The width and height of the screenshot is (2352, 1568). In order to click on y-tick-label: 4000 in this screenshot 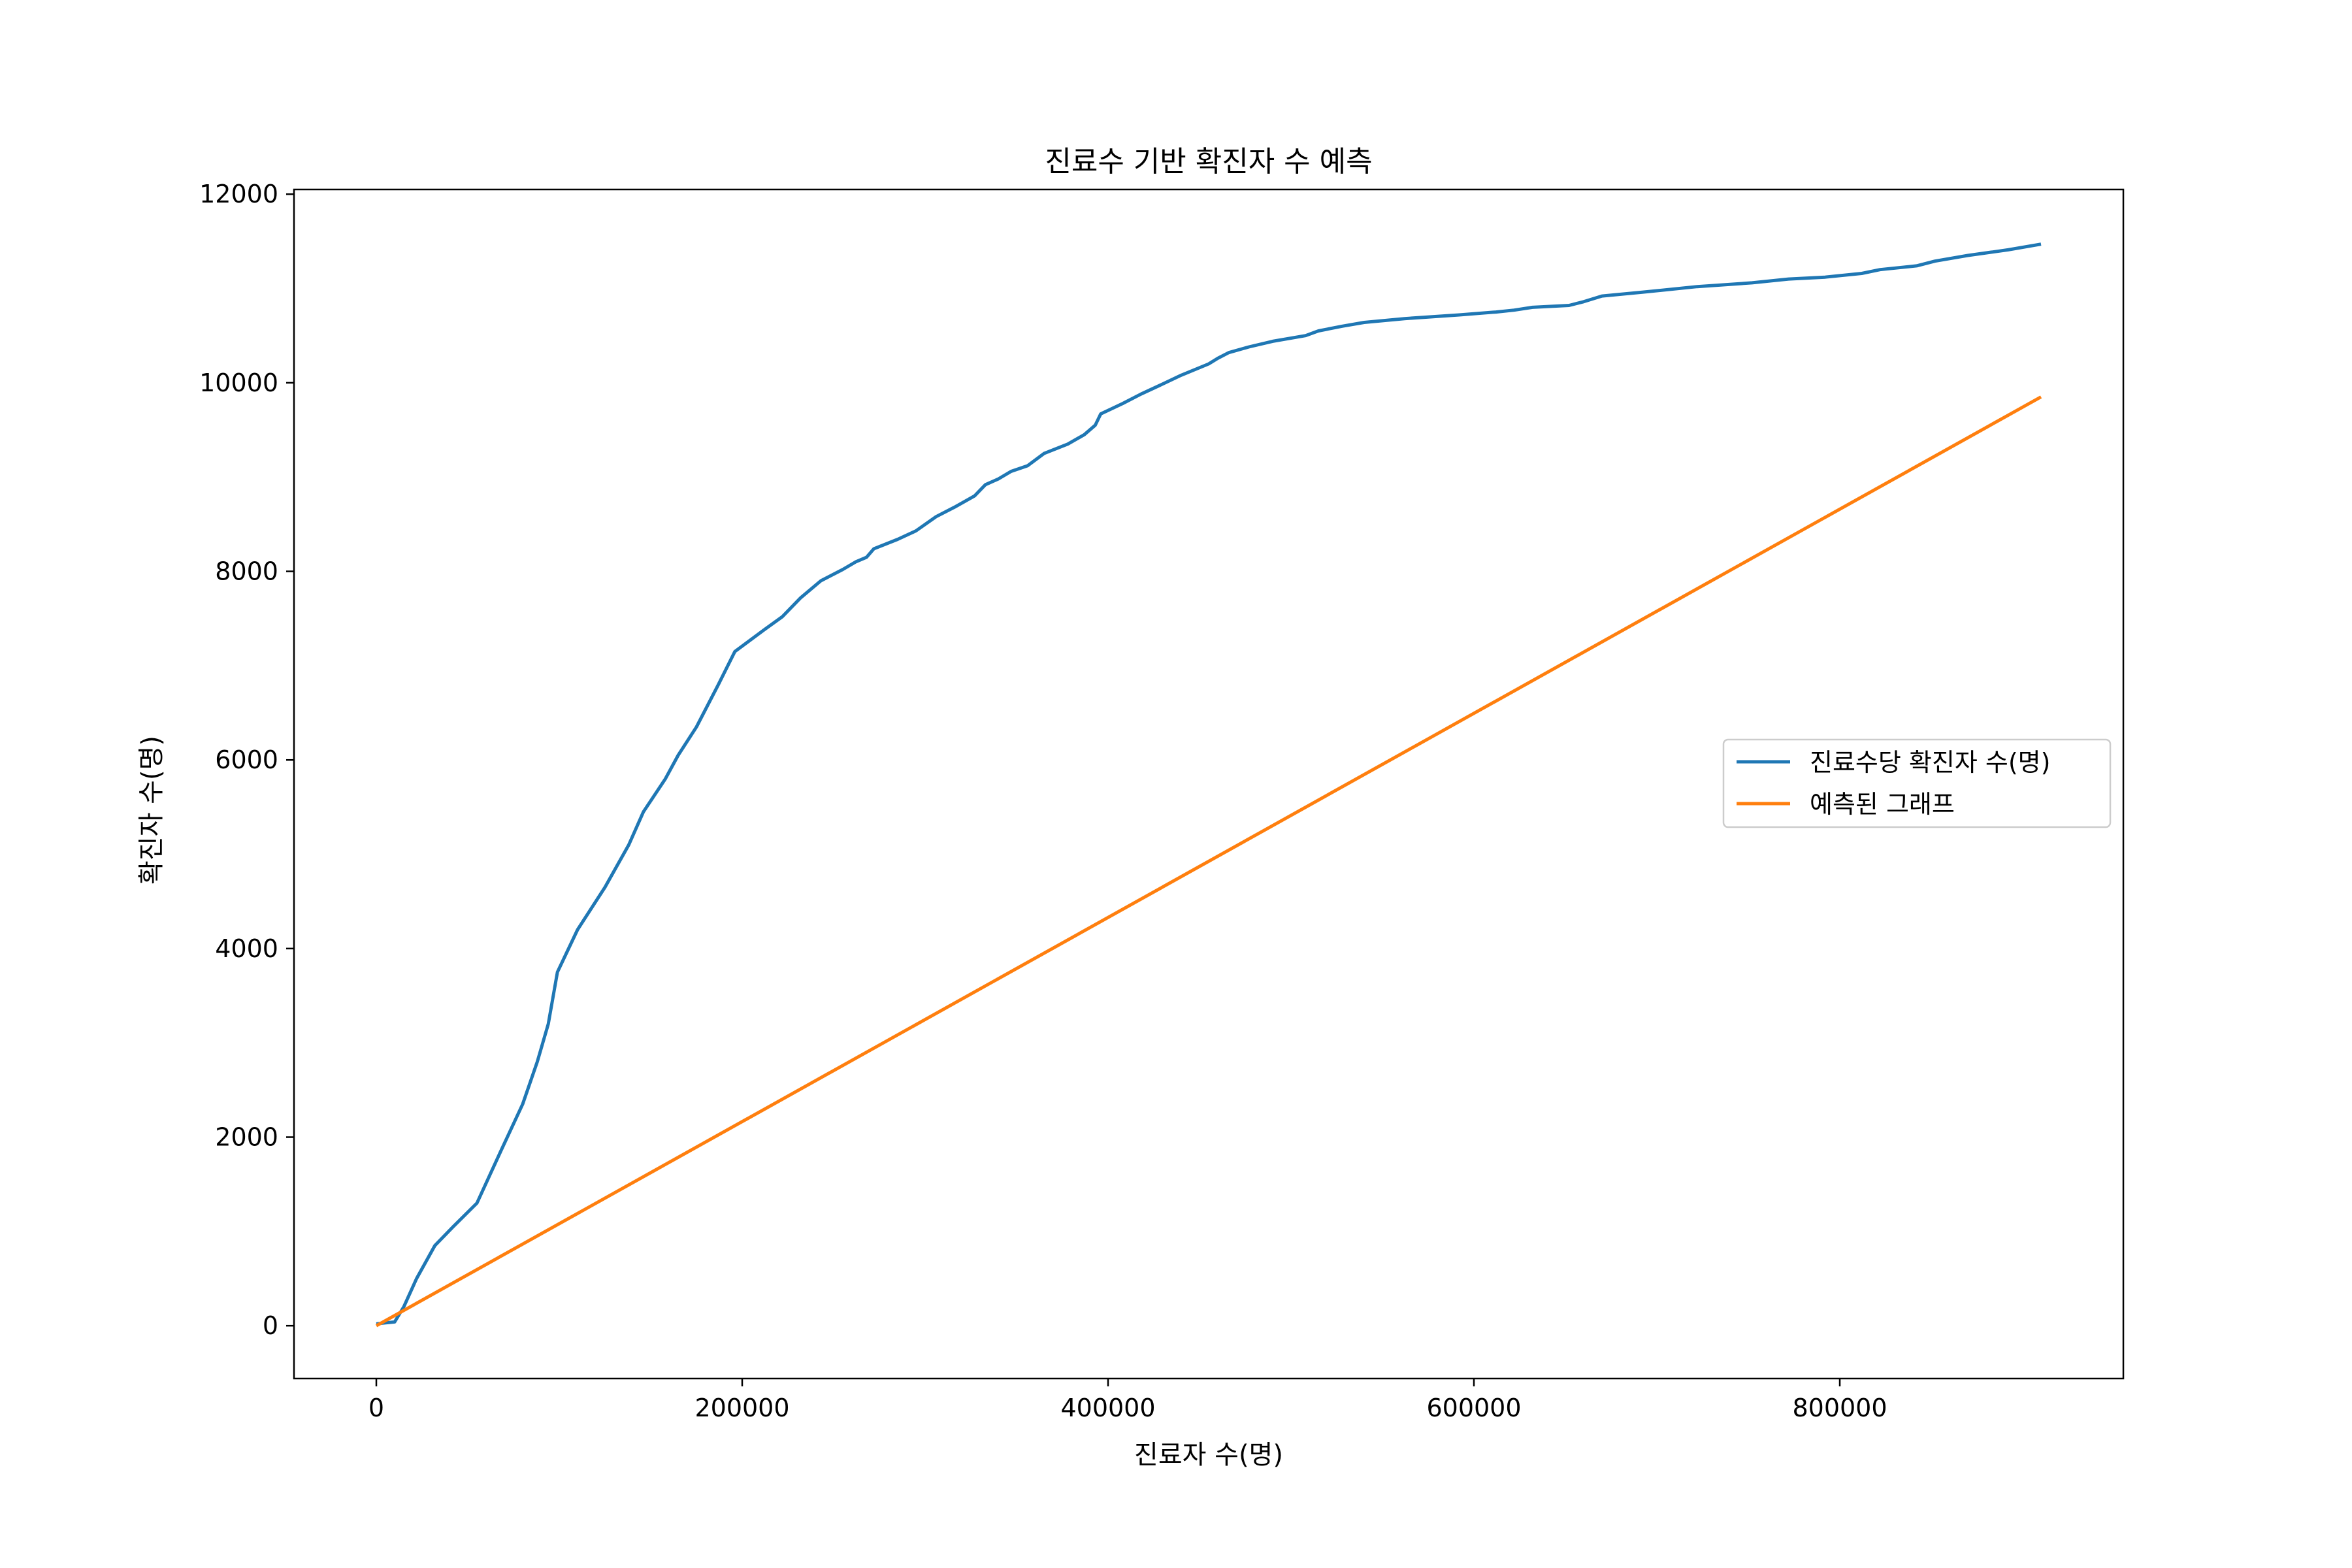, I will do `click(246, 948)`.